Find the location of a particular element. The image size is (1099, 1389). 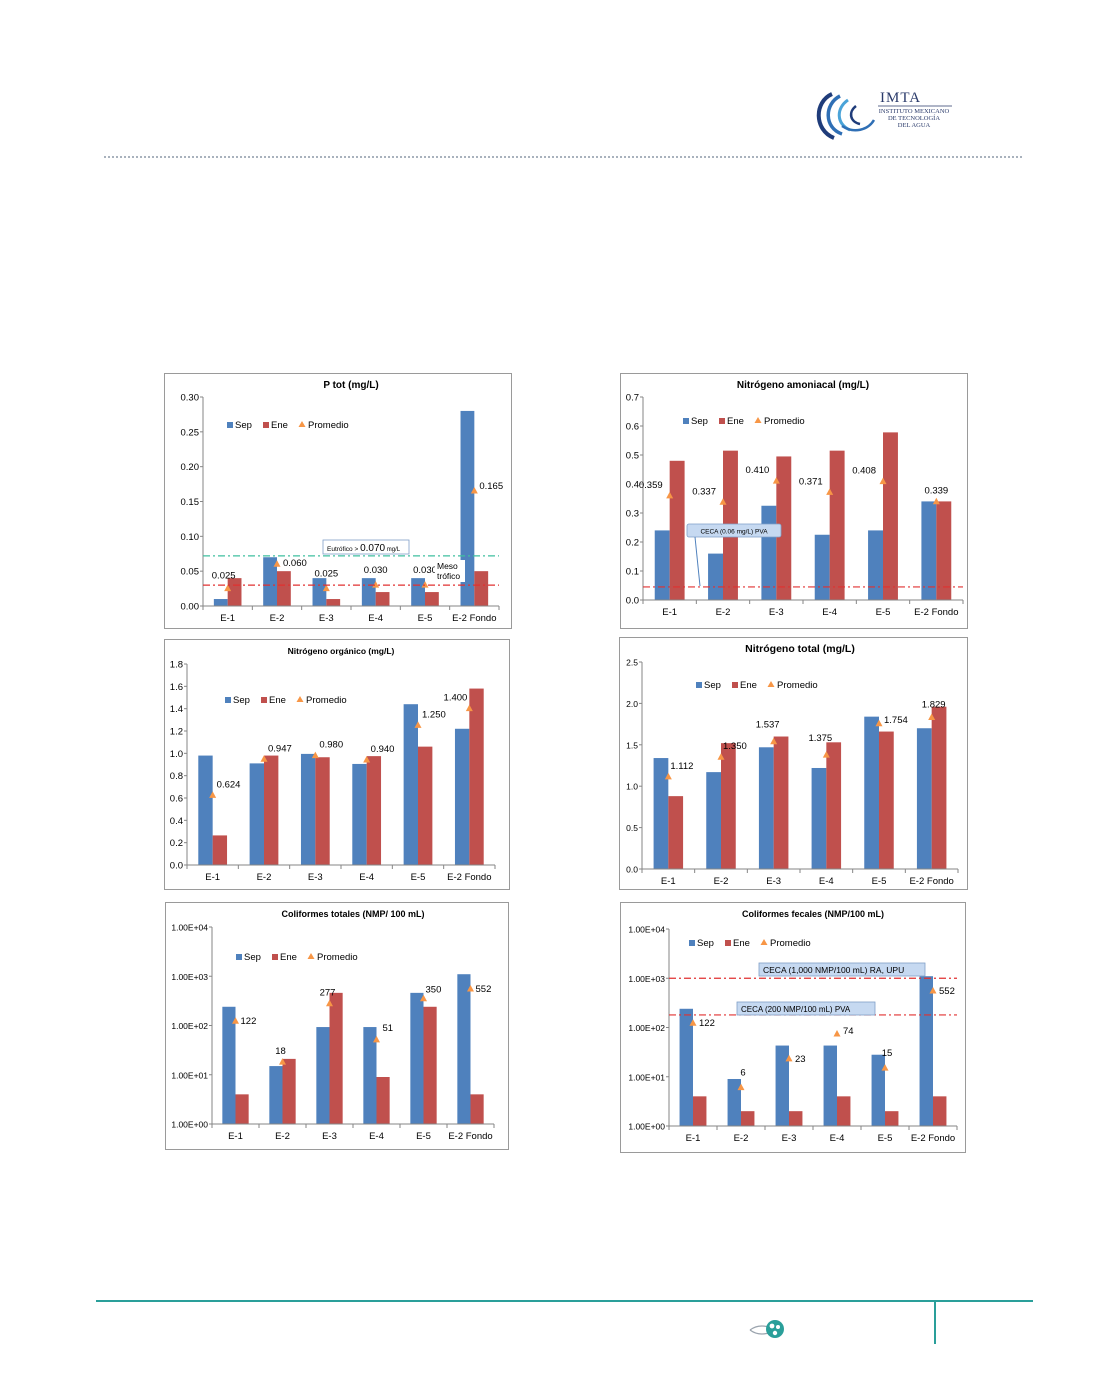

y-tick-label: 1.0 is located at coordinates (632, 787).